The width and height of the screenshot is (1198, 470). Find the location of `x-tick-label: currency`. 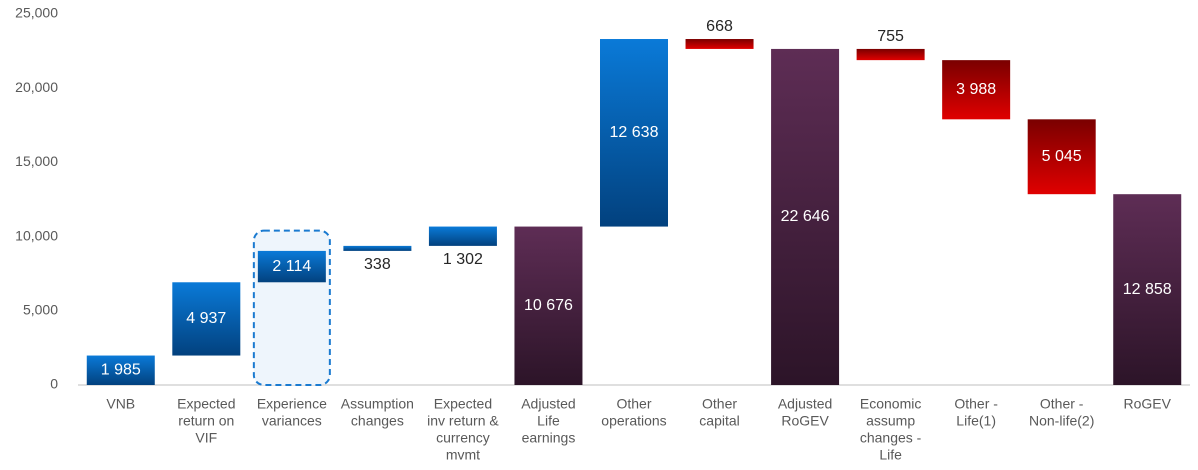

x-tick-label: currency is located at coordinates (463, 438).